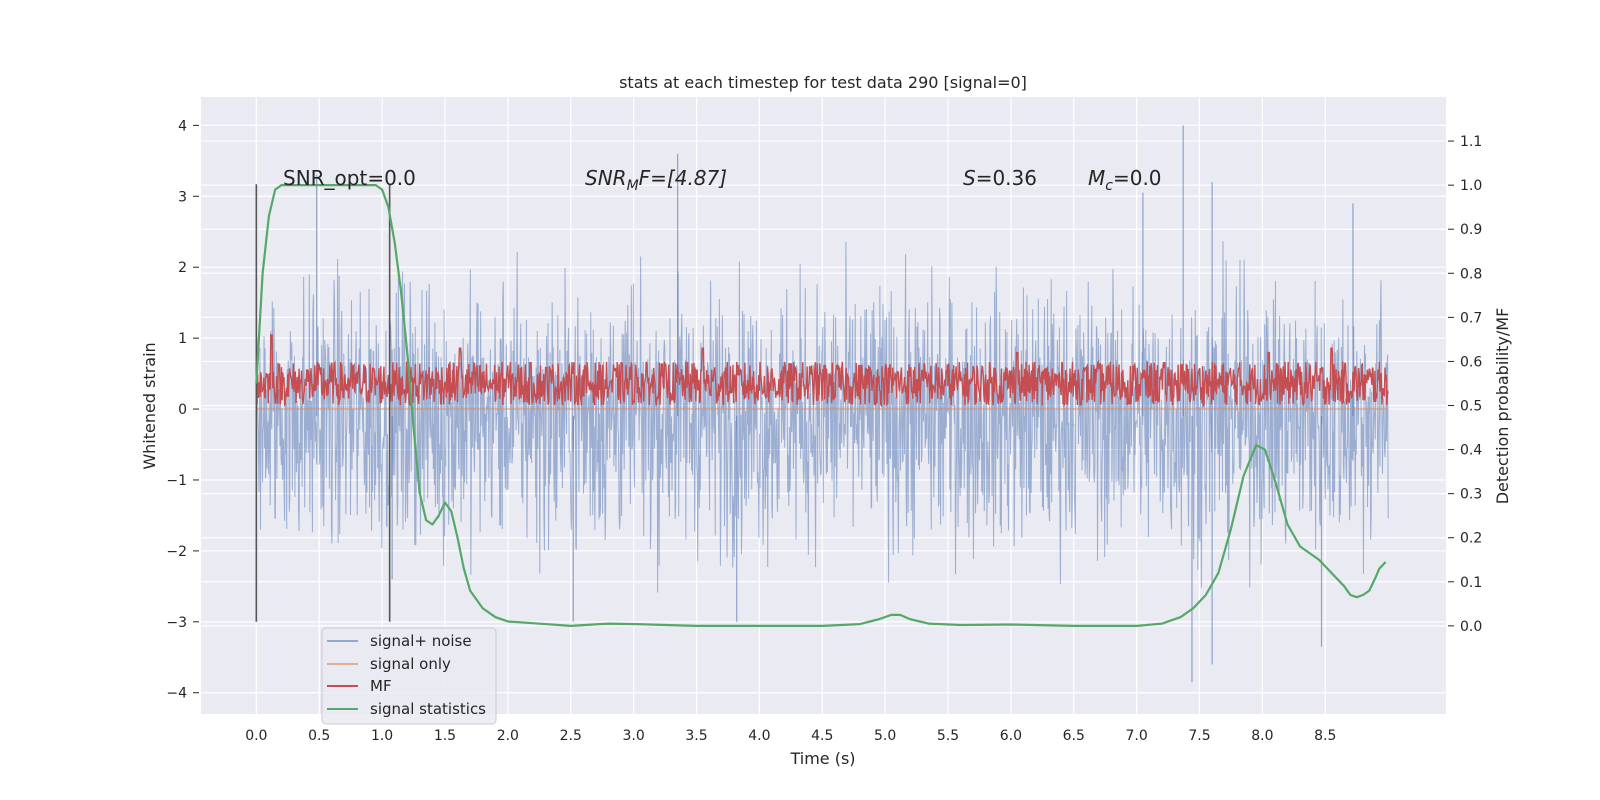 Image resolution: width=1600 pixels, height=800 pixels. Describe the element at coordinates (1471, 583) in the screenshot. I see `right-y-tick-label: 0.1` at that location.